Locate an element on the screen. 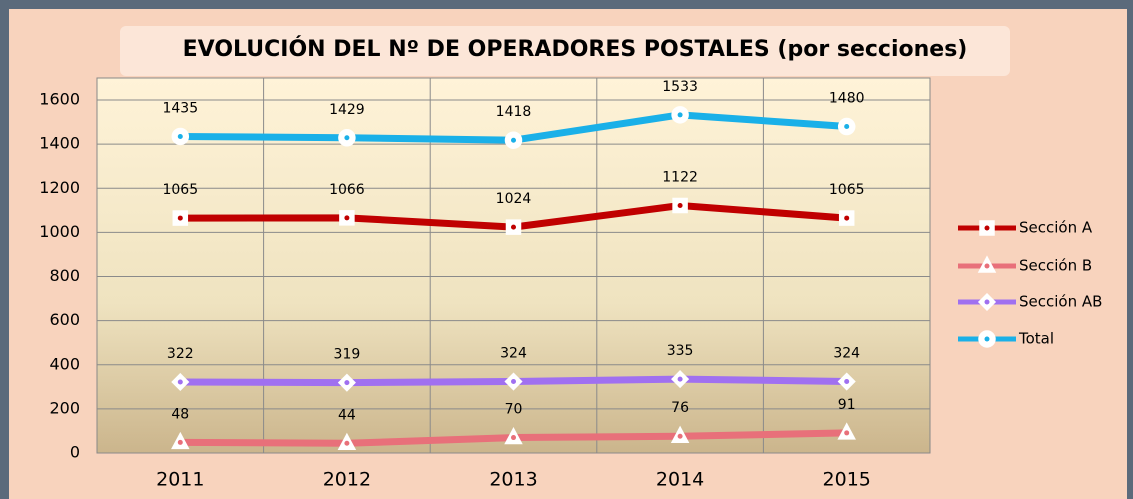 The width and height of the screenshot is (1133, 499). value-label: 322 is located at coordinates (180, 354).